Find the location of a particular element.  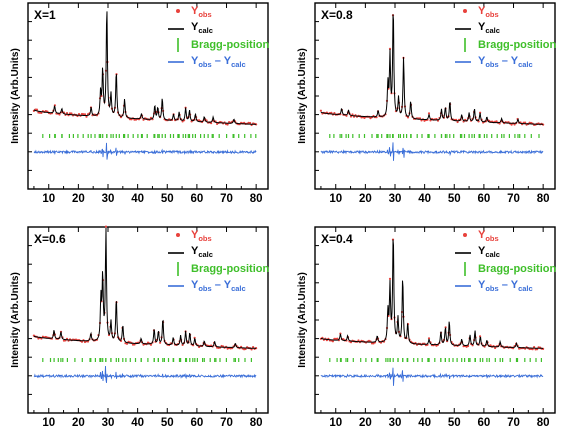

panel-title: X=0.8 is located at coordinates (337, 15).